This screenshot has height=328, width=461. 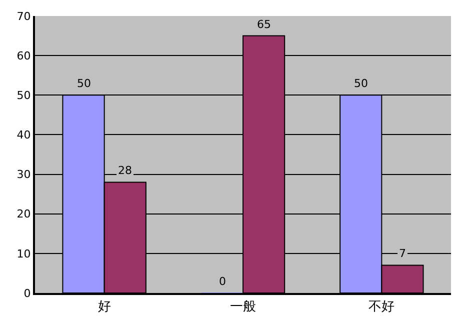 I want to click on y-tick-label: 30, so click(x=23, y=175).